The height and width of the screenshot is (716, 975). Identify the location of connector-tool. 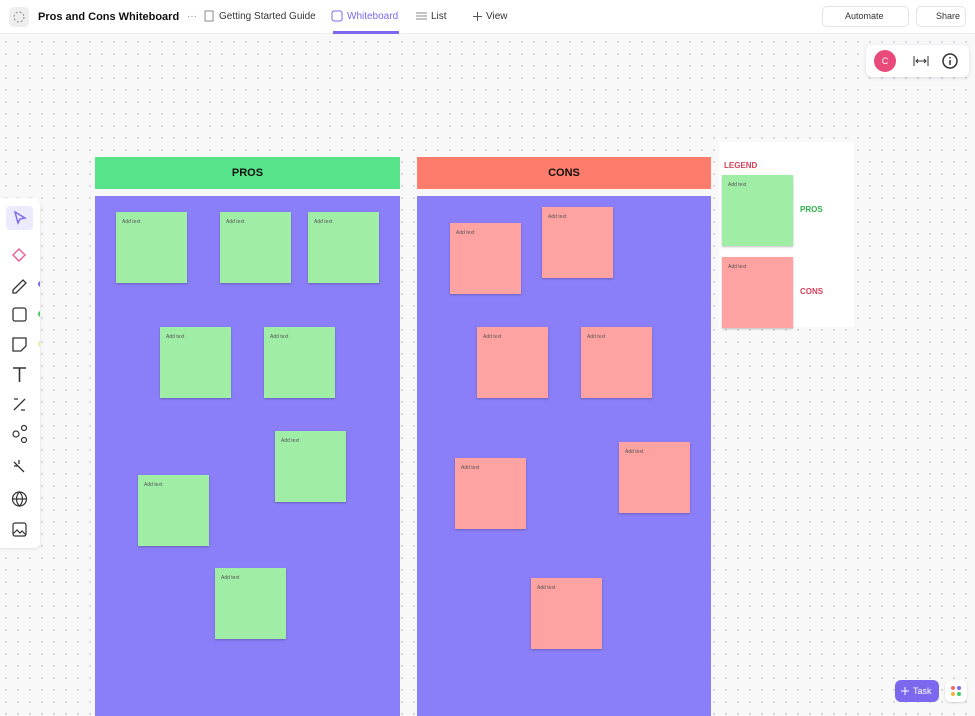
(19, 404).